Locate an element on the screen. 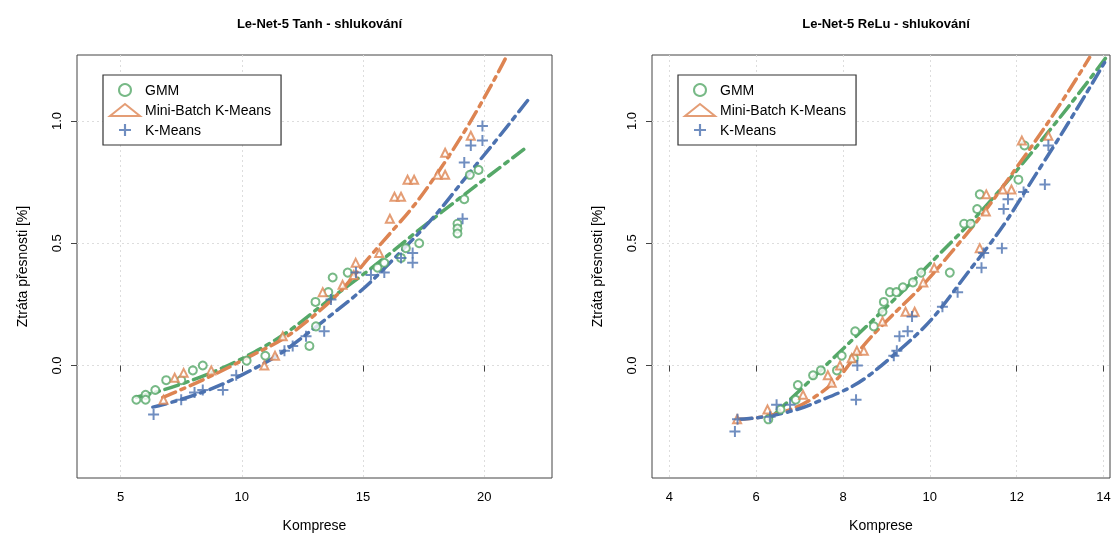 The width and height of the screenshot is (1114, 545). chart-title: Le-Net-5 Tanh - shlukování is located at coordinates (319, 23).